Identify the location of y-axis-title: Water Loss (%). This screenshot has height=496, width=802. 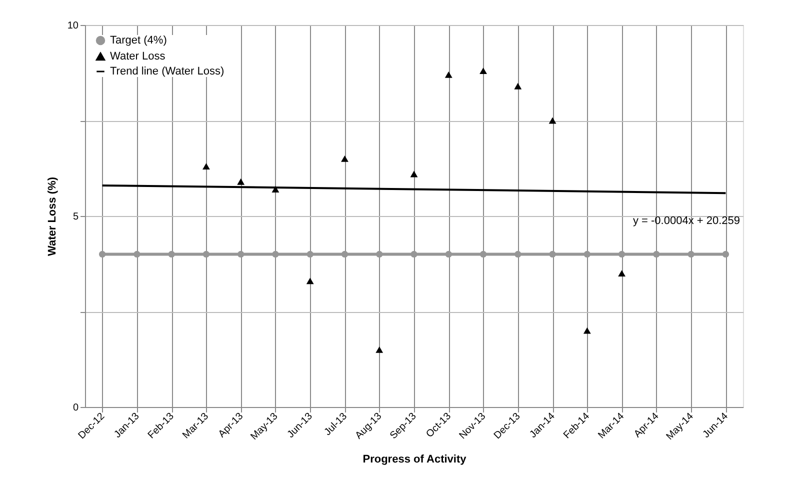
(52, 216).